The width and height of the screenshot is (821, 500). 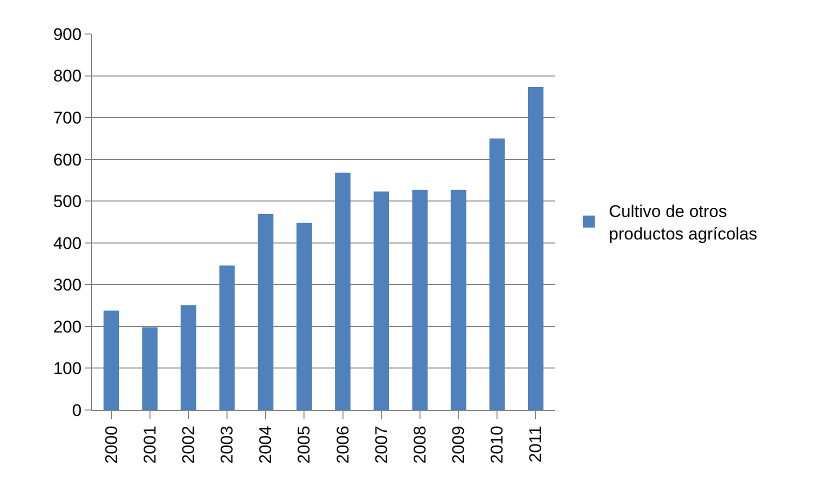 I want to click on y-tick-label: 0, so click(x=77, y=410).